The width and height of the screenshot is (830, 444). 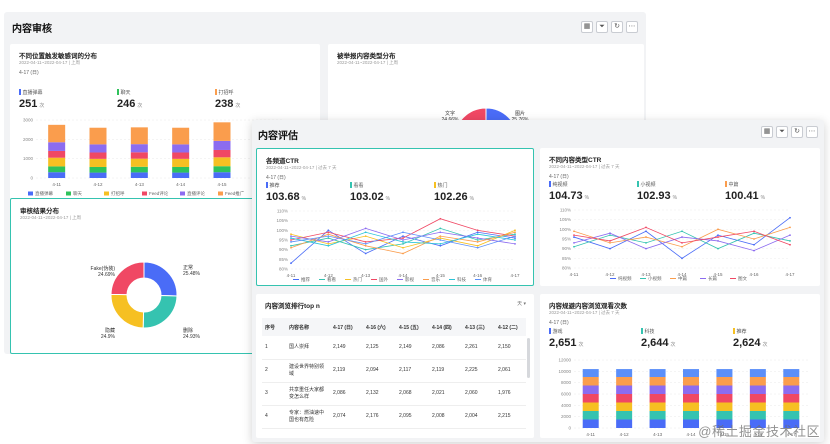 What do you see at coordinates (528, 358) in the screenshot?
I see `table-scrollbar` at bounding box center [528, 358].